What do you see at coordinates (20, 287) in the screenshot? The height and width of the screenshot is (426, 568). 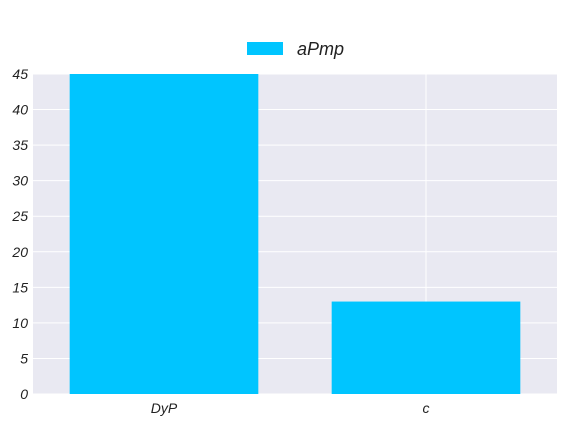 I see `y-tick-label-15: 15` at bounding box center [20, 287].